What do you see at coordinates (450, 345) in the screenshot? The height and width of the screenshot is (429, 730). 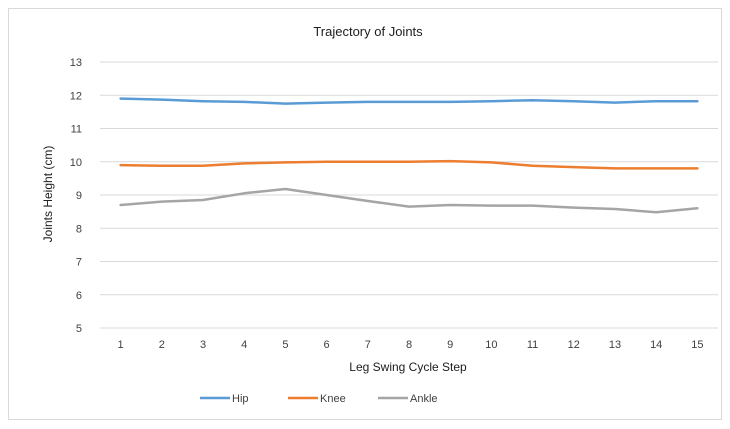 I see `x-tick-label: 9` at bounding box center [450, 345].